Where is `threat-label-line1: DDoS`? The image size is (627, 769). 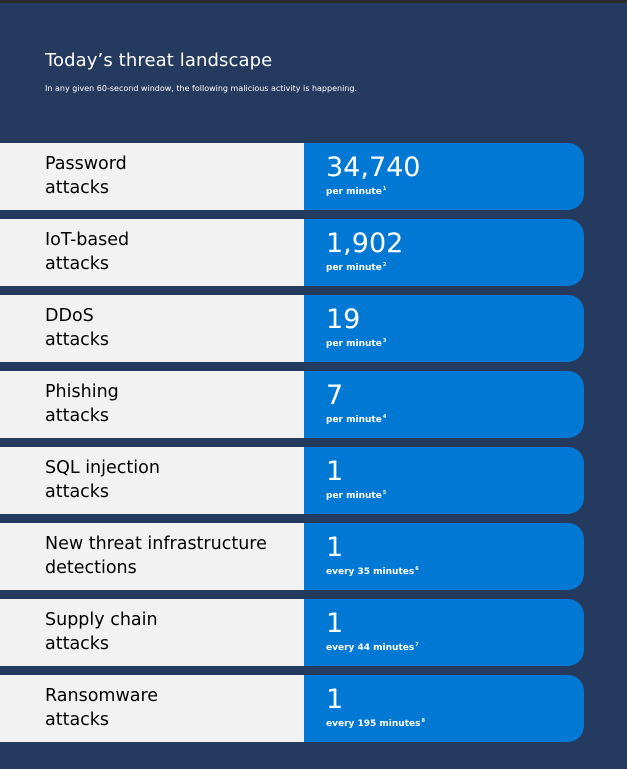 threat-label-line1: DDoS is located at coordinates (69, 316).